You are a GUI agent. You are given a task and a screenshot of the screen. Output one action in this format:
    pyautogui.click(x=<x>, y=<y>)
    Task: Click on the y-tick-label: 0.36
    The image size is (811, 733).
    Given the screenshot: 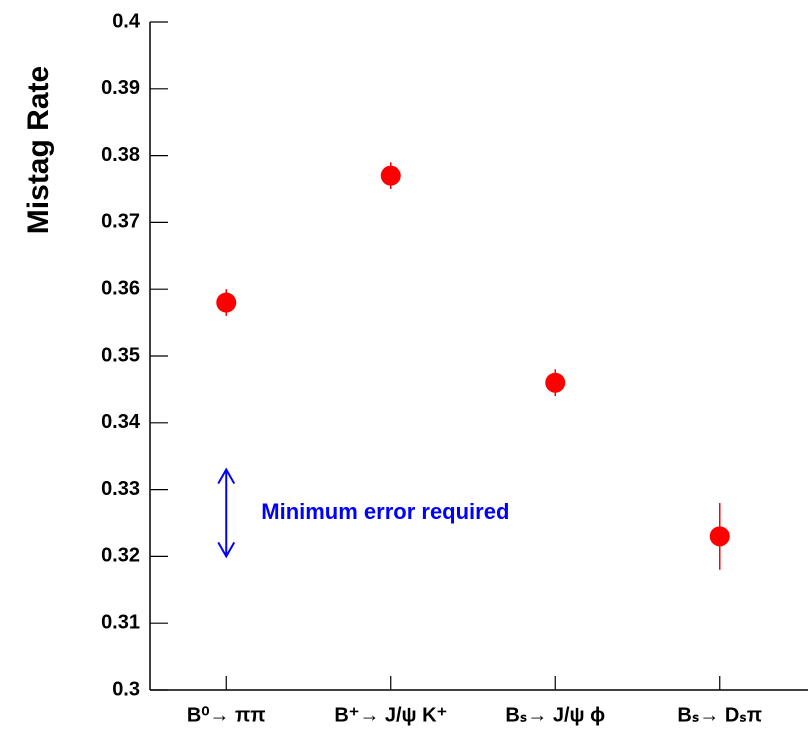 What is the action you would take?
    pyautogui.click(x=120, y=288)
    